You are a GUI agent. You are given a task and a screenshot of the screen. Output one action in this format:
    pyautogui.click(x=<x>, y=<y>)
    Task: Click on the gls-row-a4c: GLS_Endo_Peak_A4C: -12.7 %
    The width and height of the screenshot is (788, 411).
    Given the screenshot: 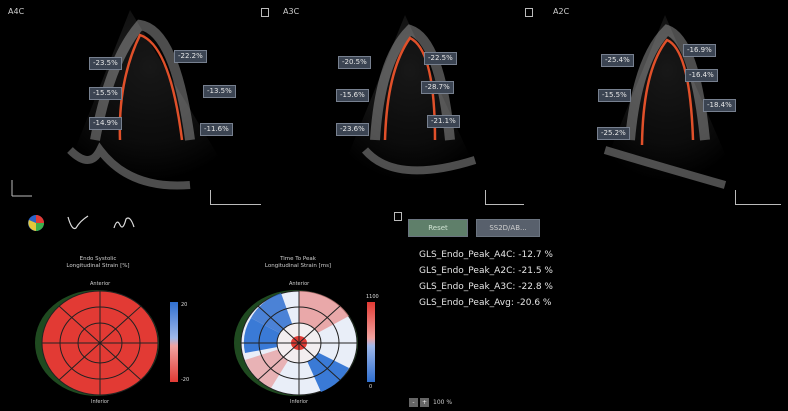 What is the action you would take?
    pyautogui.click(x=486, y=255)
    